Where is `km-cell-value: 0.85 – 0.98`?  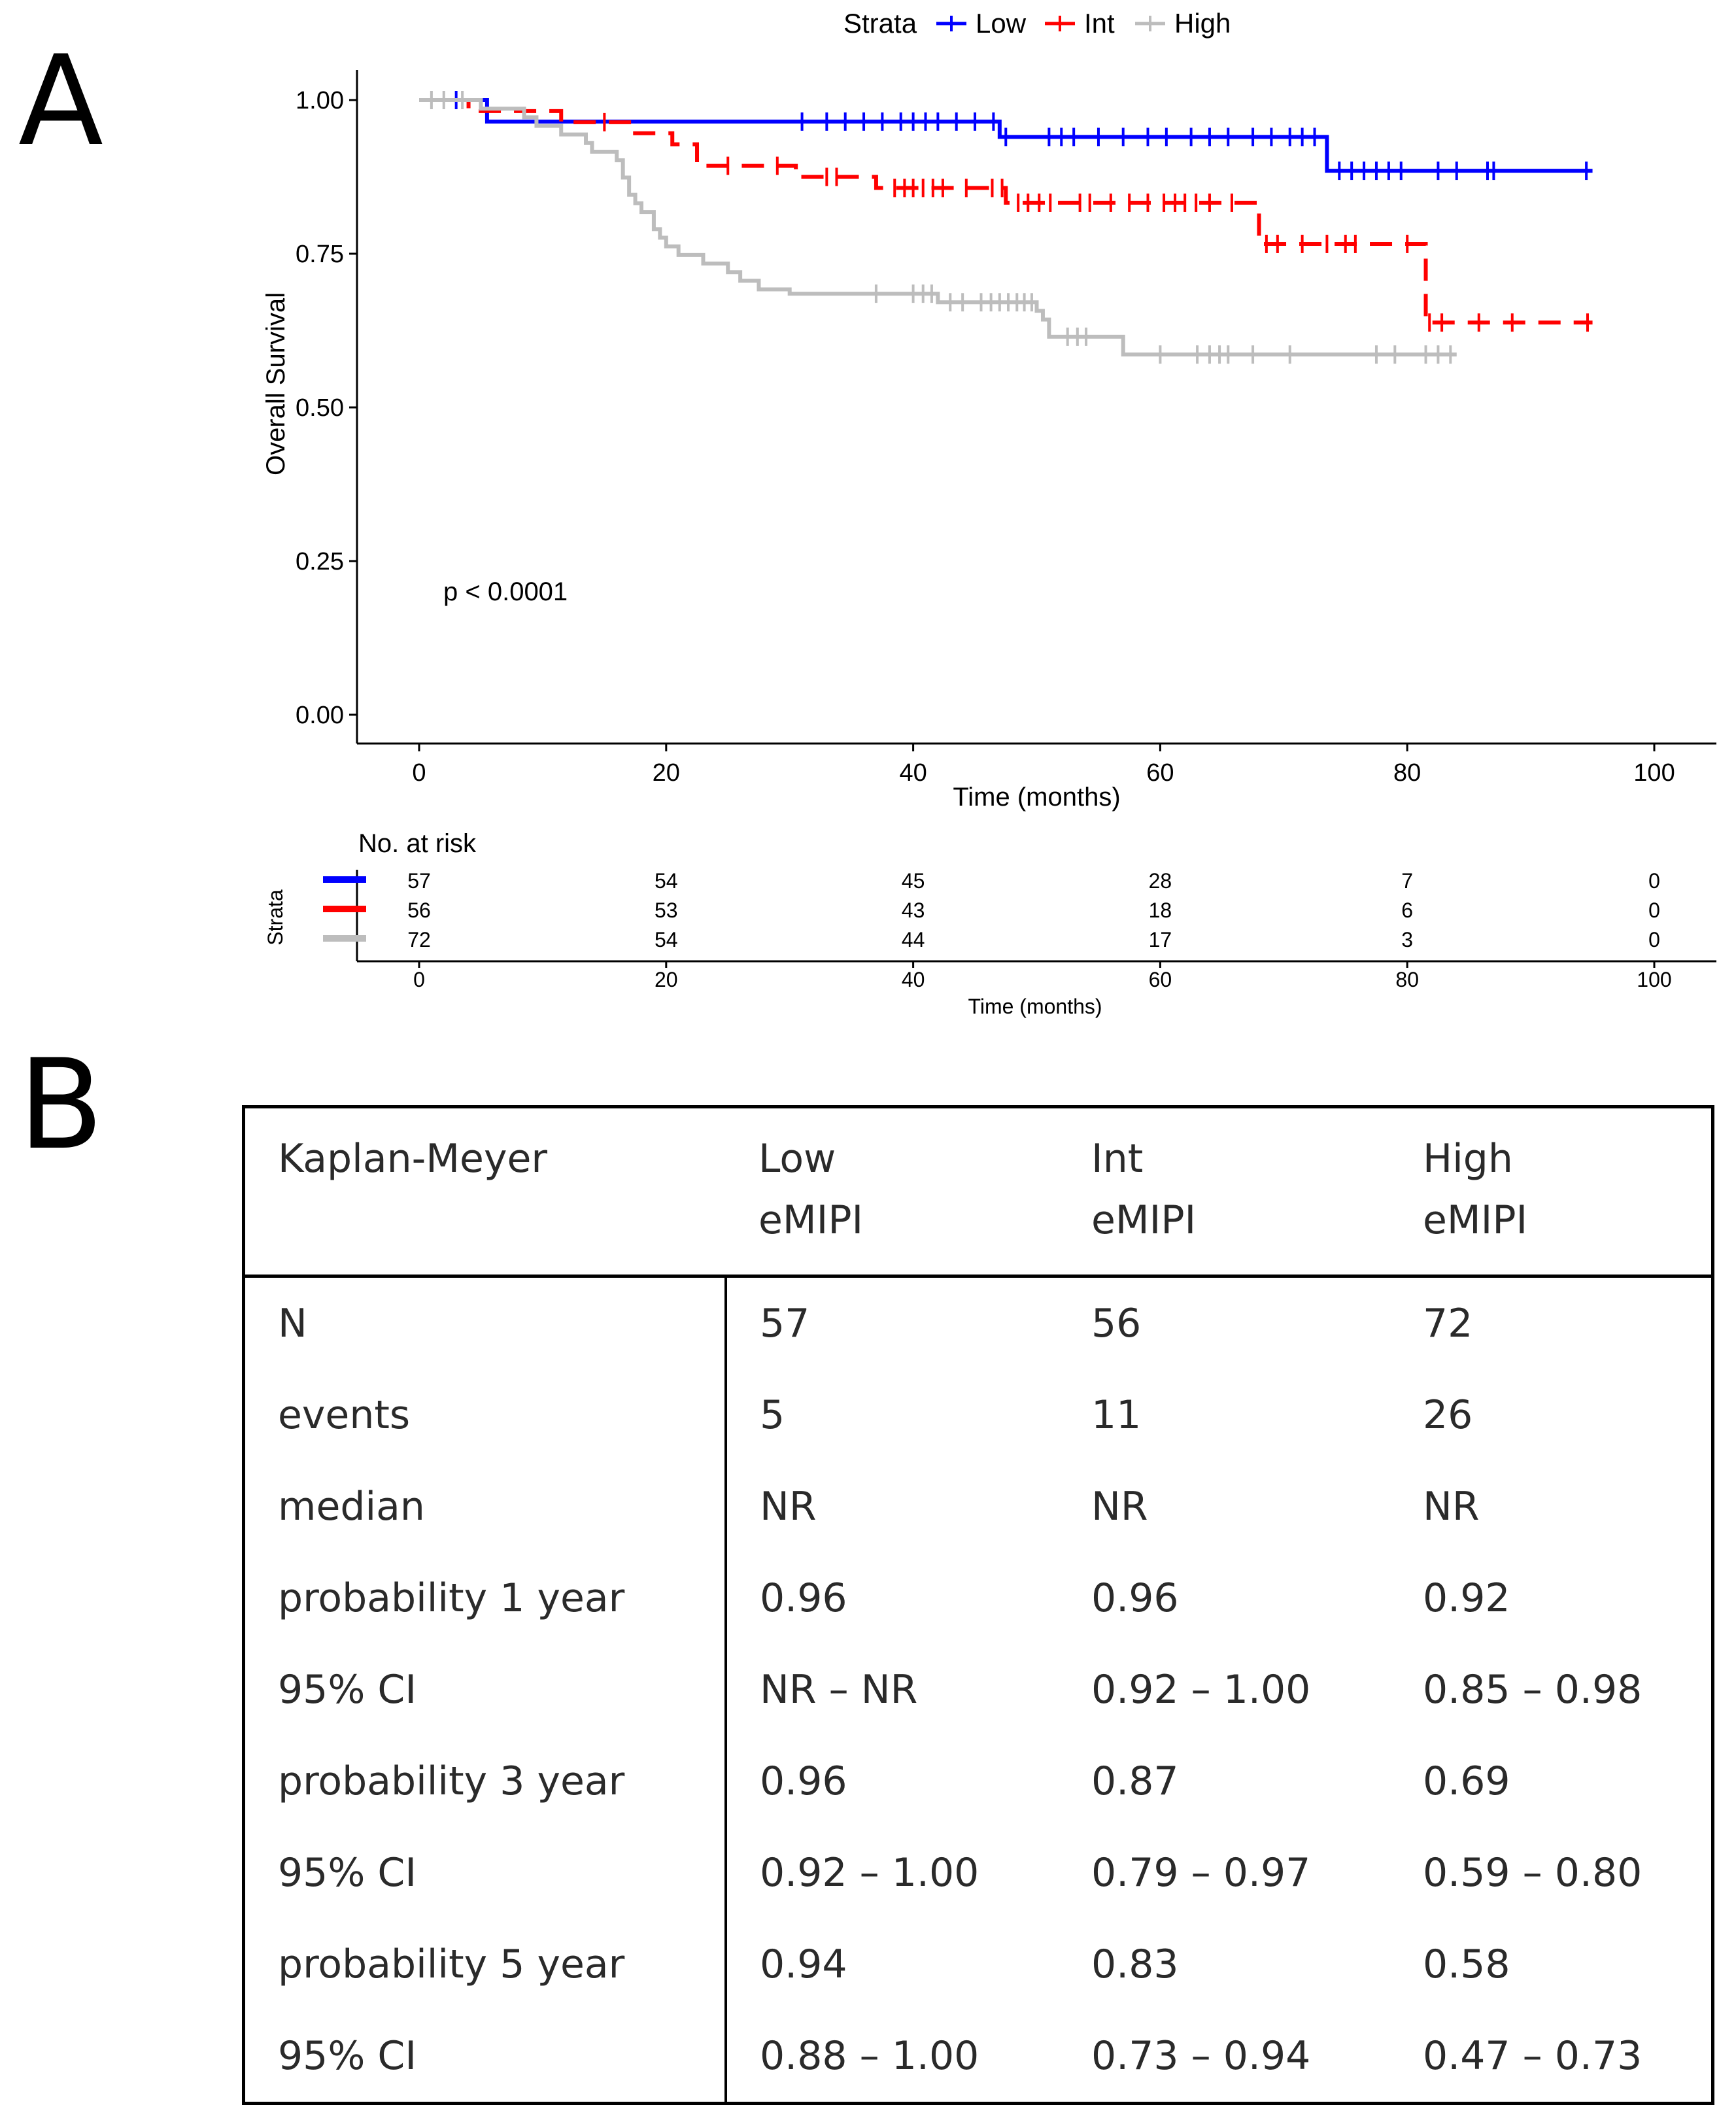 km-cell-value: 0.85 – 0.98 is located at coordinates (1532, 1690).